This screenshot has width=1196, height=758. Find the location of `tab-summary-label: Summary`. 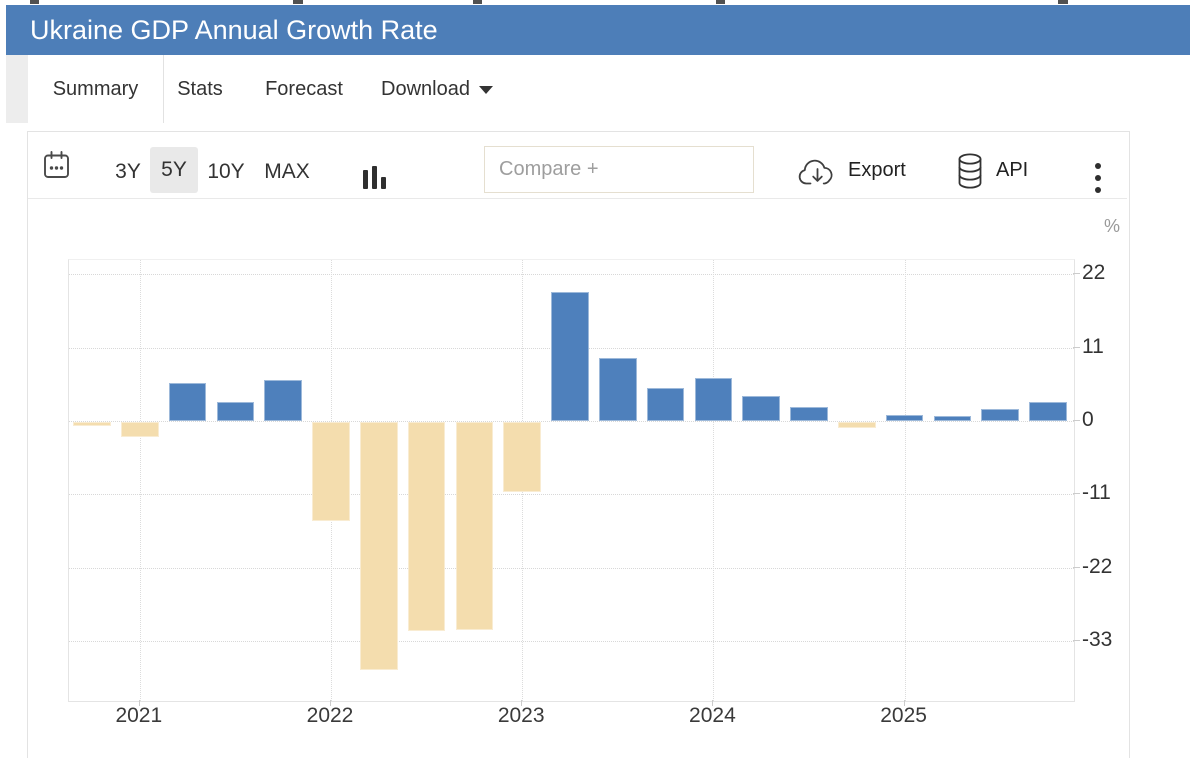

tab-summary-label: Summary is located at coordinates (95, 89).